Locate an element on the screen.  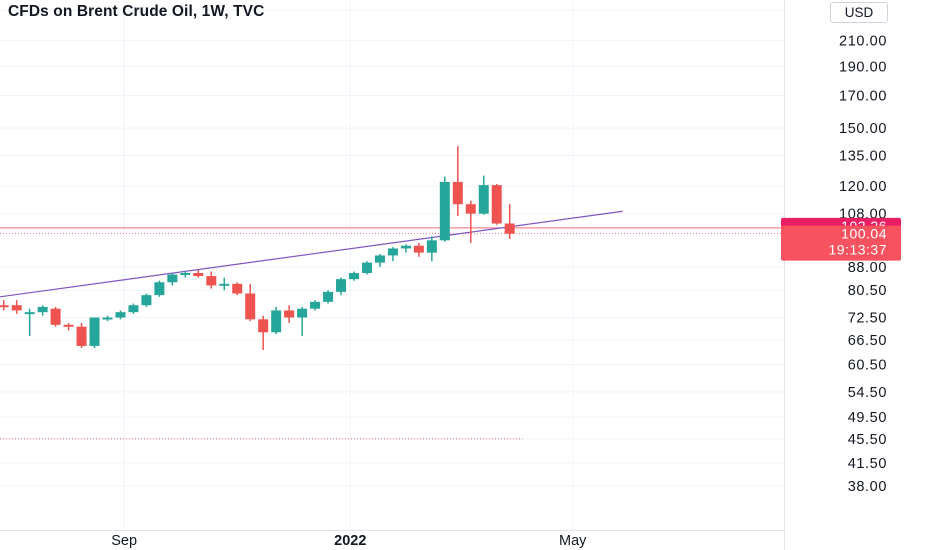
currency-button: USD is located at coordinates (859, 12).